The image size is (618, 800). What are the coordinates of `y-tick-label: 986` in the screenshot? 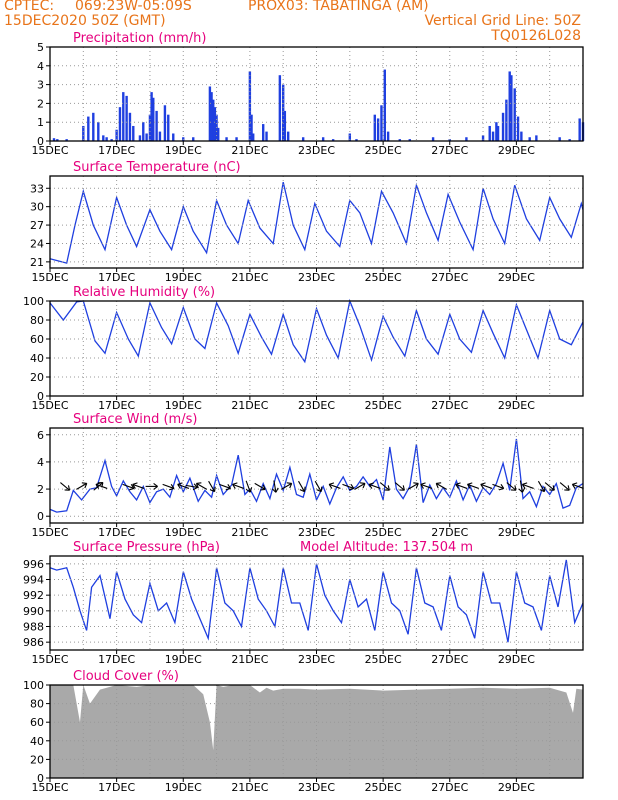 It's located at (33, 642).